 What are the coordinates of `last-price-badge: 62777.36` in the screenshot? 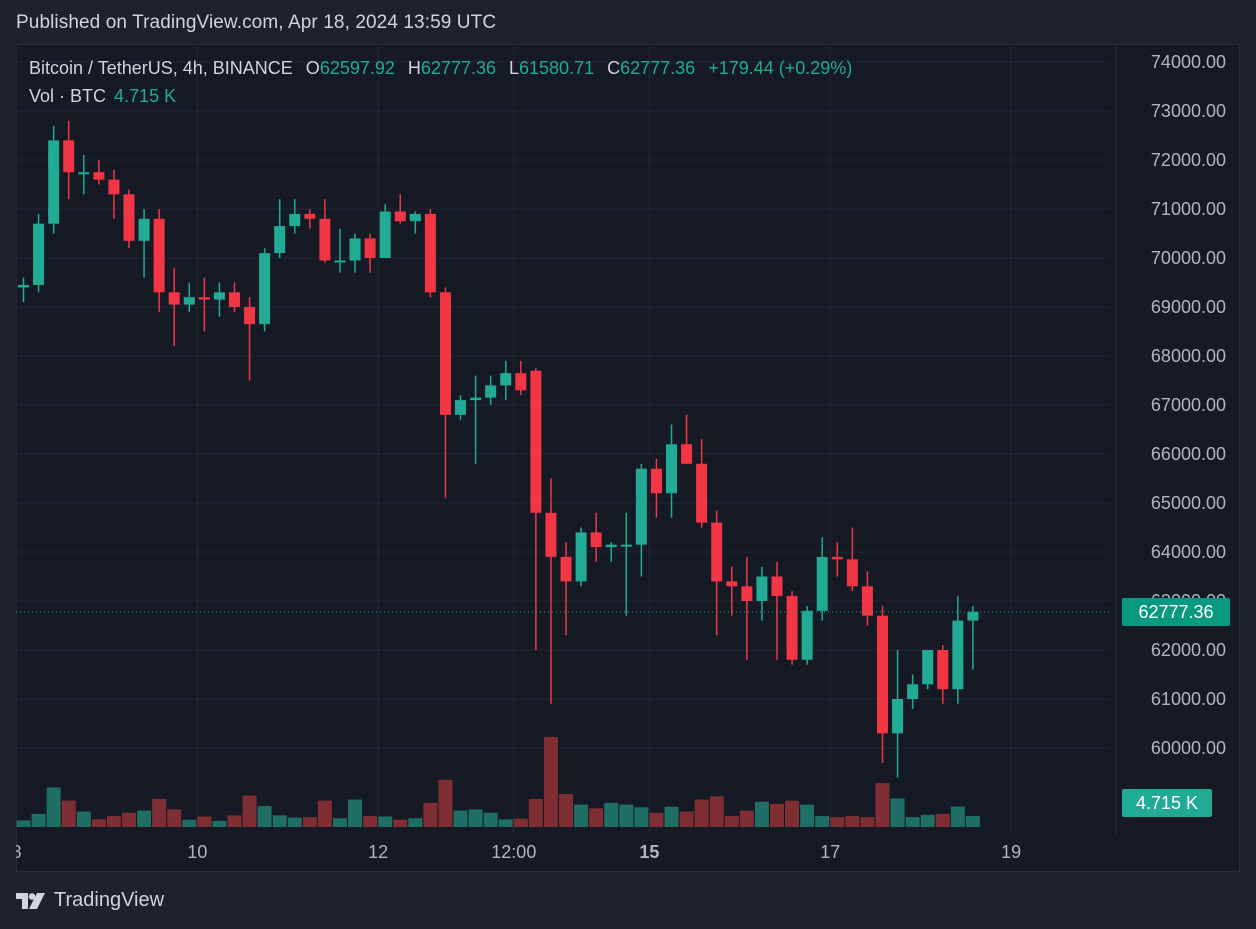 It's located at (1176, 612).